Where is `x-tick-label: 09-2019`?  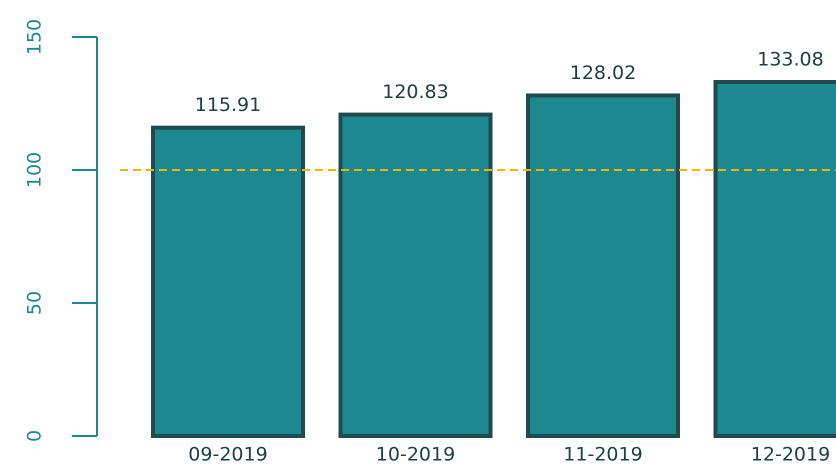
x-tick-label: 09-2019 is located at coordinates (227, 454).